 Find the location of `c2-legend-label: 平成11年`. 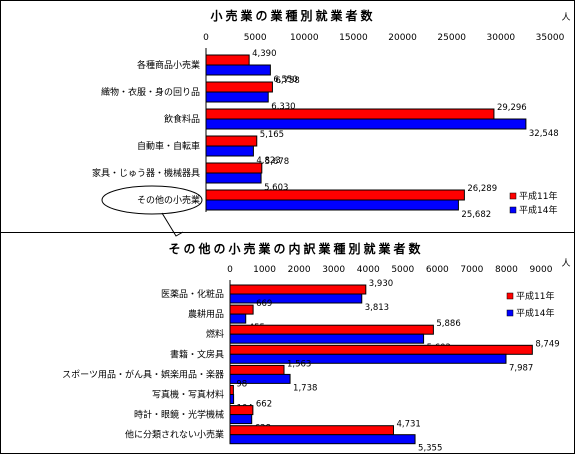

c2-legend-label: 平成11年 is located at coordinates (535, 296).